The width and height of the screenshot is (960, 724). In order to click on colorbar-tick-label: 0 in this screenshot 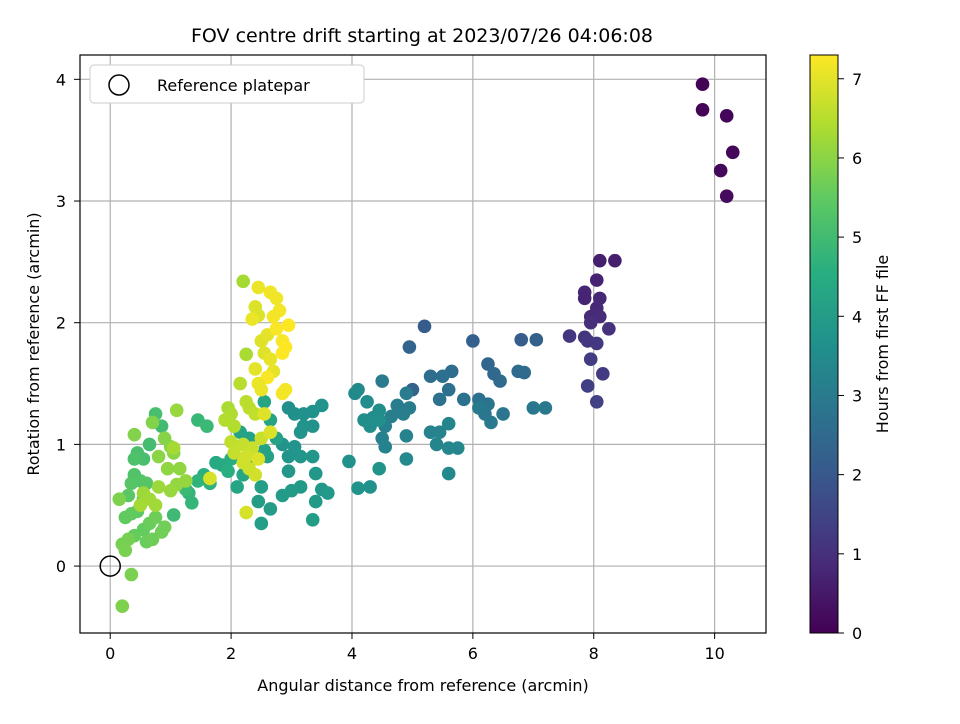, I will do `click(857, 633)`.